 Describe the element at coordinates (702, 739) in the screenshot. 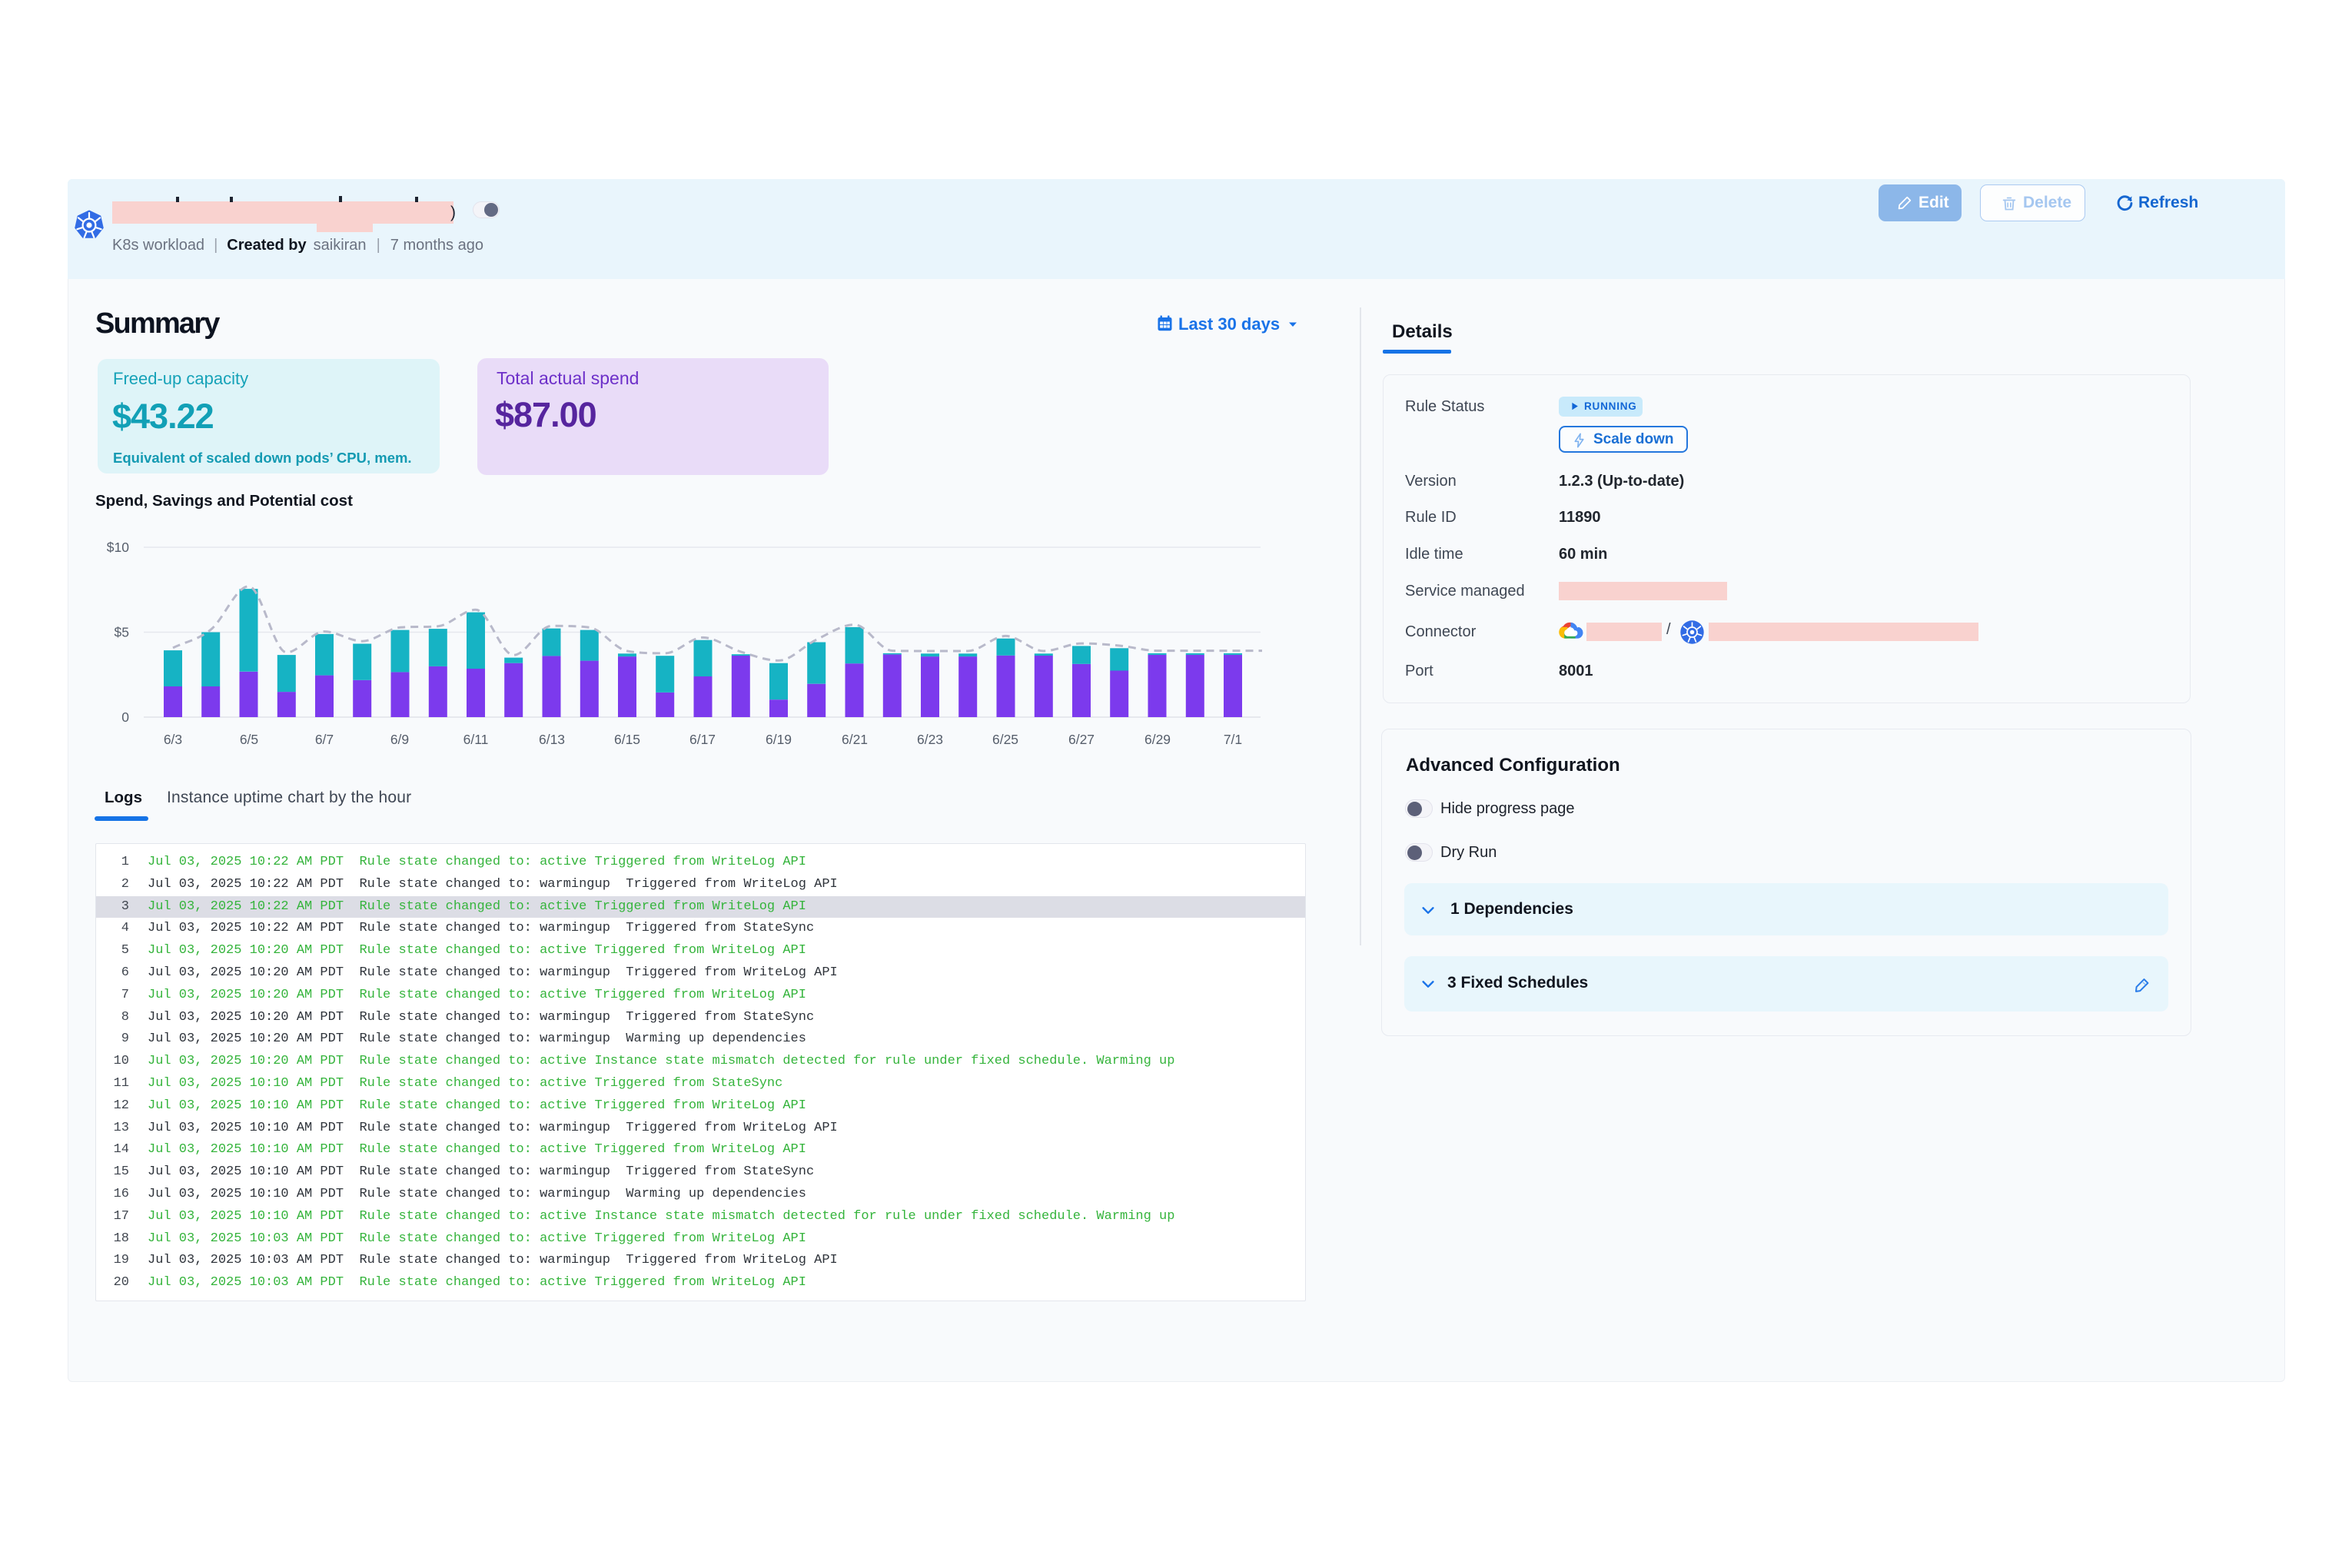

I see `svg-text: 6/17` at that location.